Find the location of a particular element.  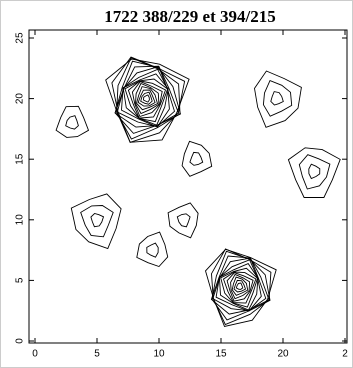

y-tick-label: 20 is located at coordinates (20, 99).